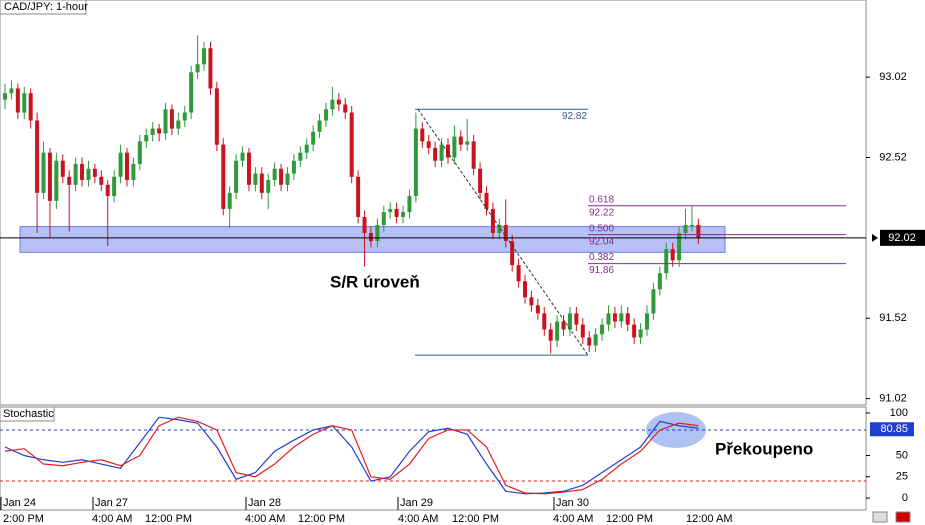  Describe the element at coordinates (375, 281) in the screenshot. I see `sr-label: S/R úroveň` at that location.